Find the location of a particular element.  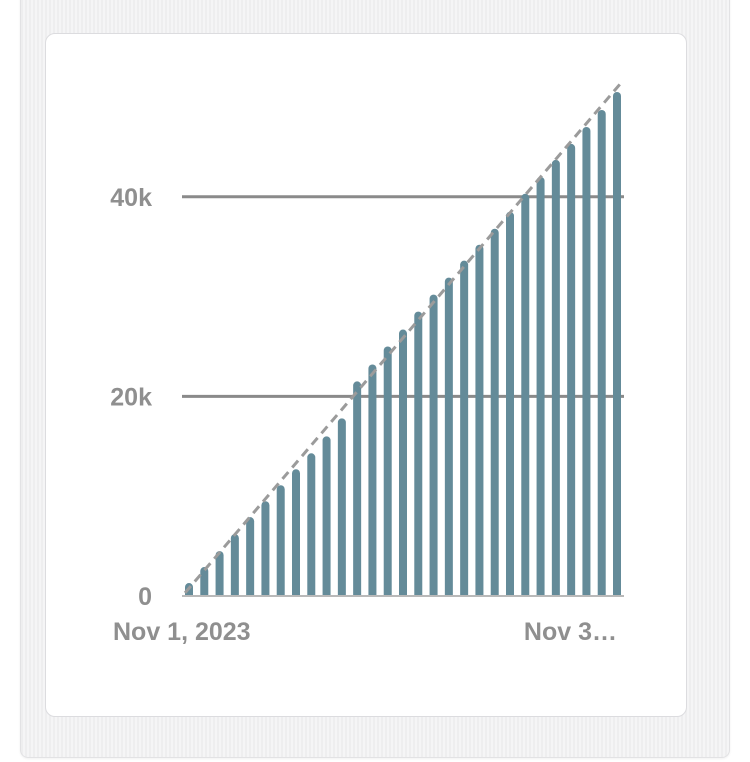

y-axis: 0 20k 40k is located at coordinates (131, 397).